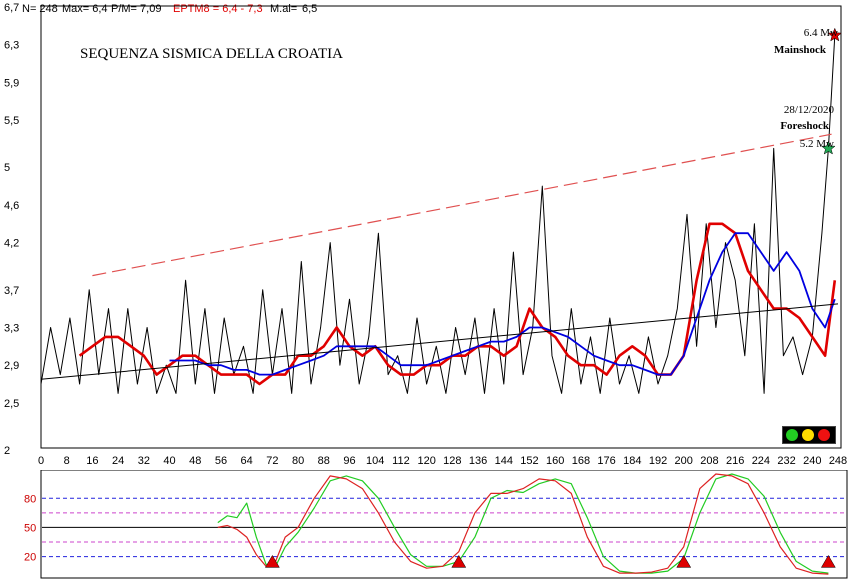 The height and width of the screenshot is (581, 850). Describe the element at coordinates (11, 83) in the screenshot. I see `y-tick-label: 5,9` at that location.